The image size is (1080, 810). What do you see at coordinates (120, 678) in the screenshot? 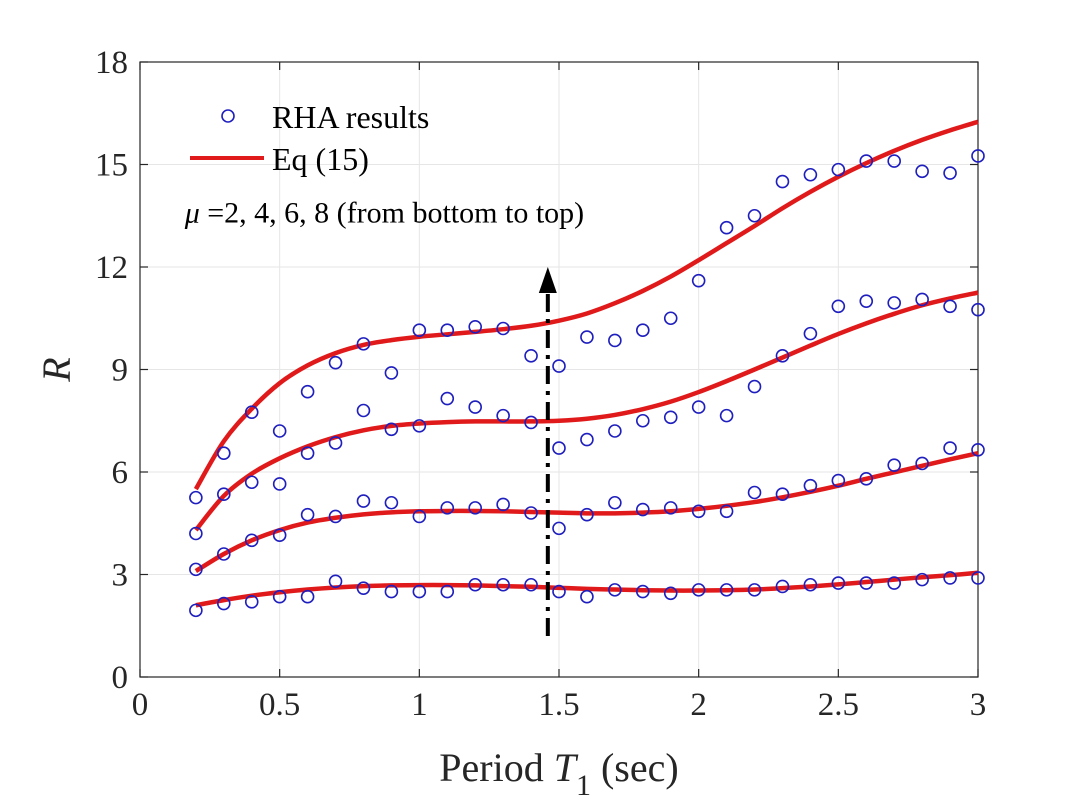
I see `y-tick-label: 0` at bounding box center [120, 678].